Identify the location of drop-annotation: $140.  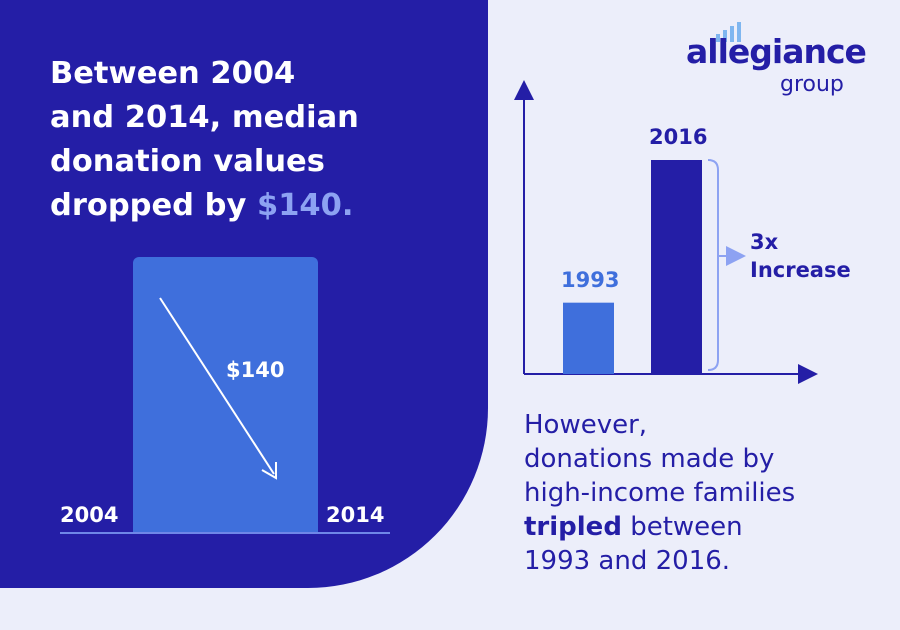
(255, 370).